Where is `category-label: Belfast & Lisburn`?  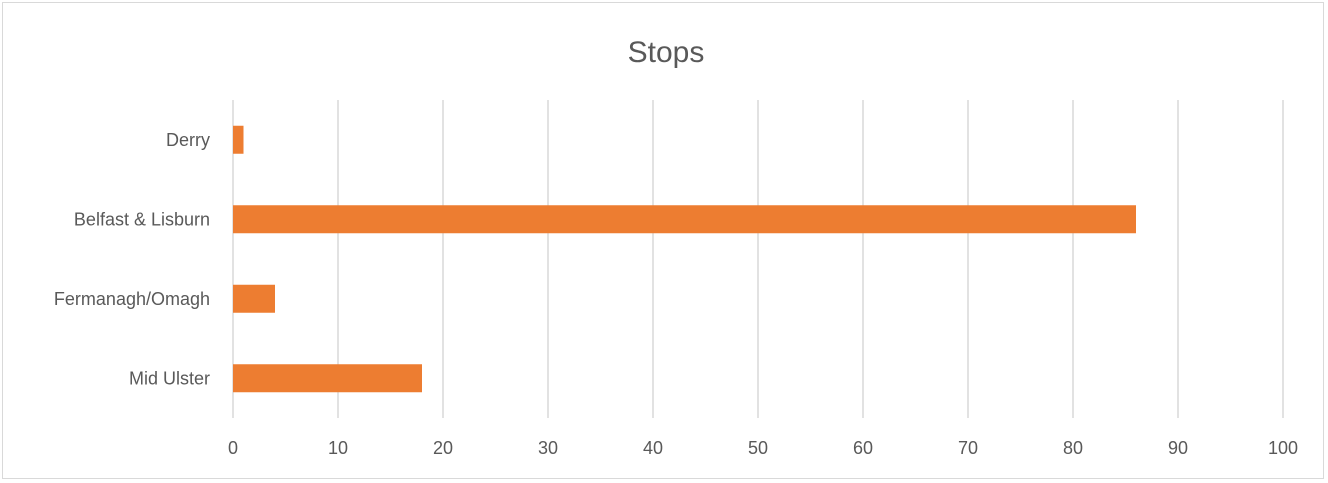 category-label: Belfast & Lisburn is located at coordinates (142, 219).